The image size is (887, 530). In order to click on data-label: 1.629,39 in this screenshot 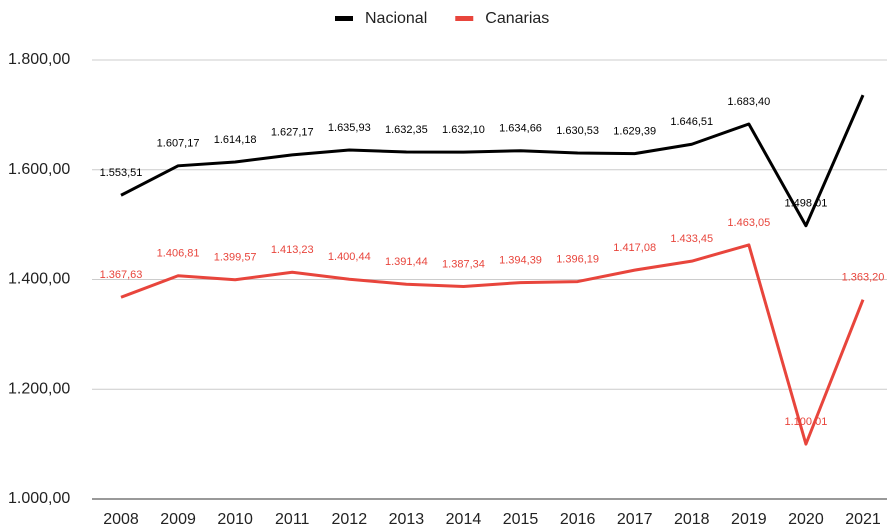, I will do `click(634, 132)`.